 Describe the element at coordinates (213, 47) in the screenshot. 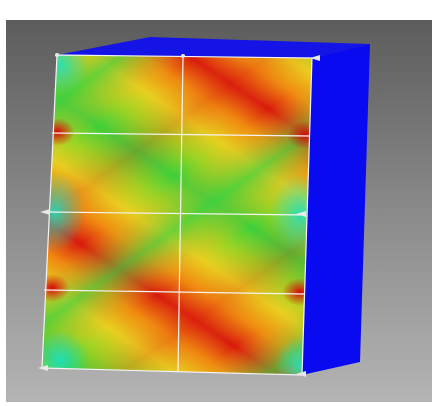

I see `top-face` at that location.